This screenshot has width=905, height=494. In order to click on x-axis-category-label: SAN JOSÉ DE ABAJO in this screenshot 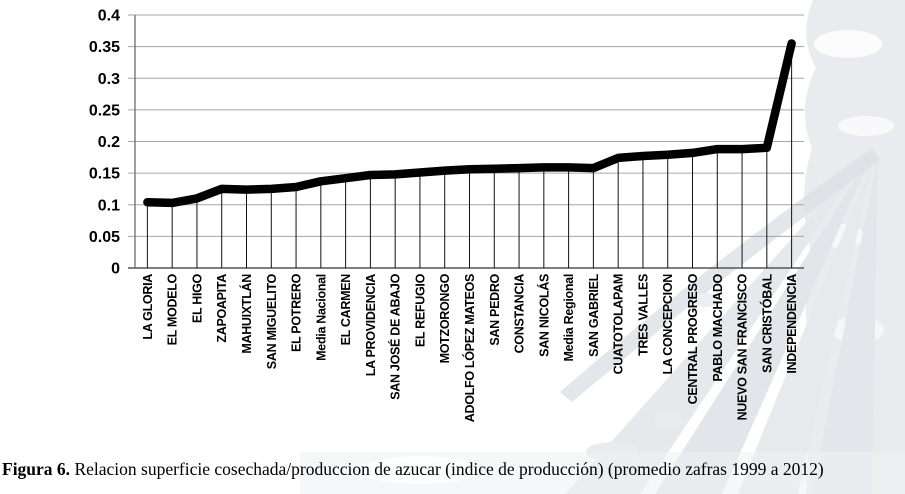, I will do `click(395, 336)`.